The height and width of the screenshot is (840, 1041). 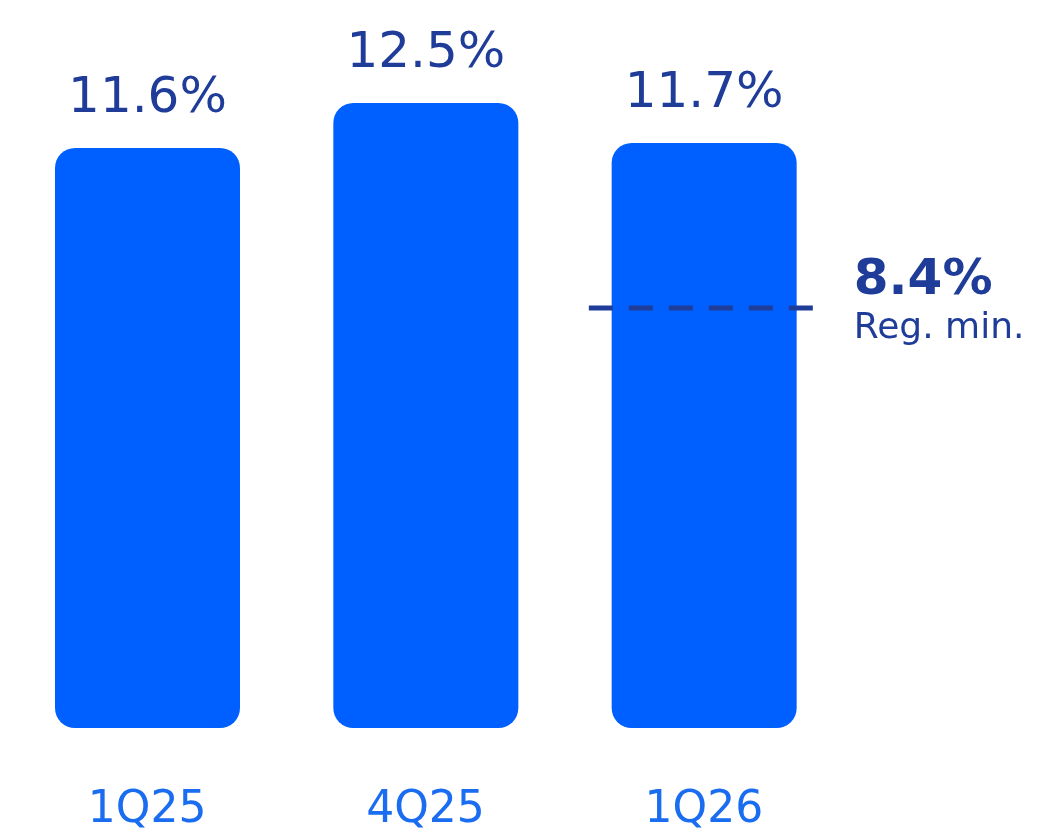 I want to click on x-tick-label: 1Q26, so click(x=704, y=807).